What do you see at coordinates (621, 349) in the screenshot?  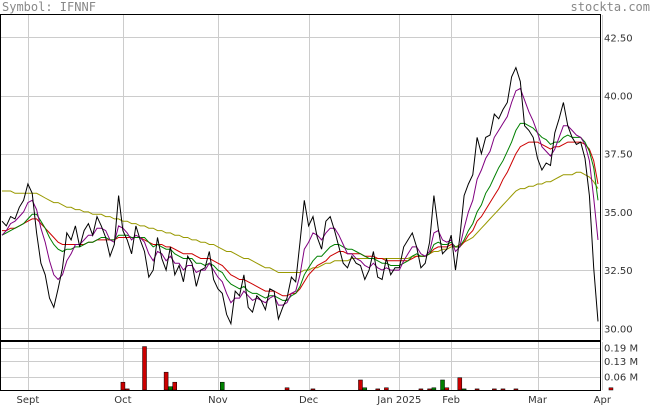 I see `volume-tick-label: 0.19 M` at bounding box center [621, 349].